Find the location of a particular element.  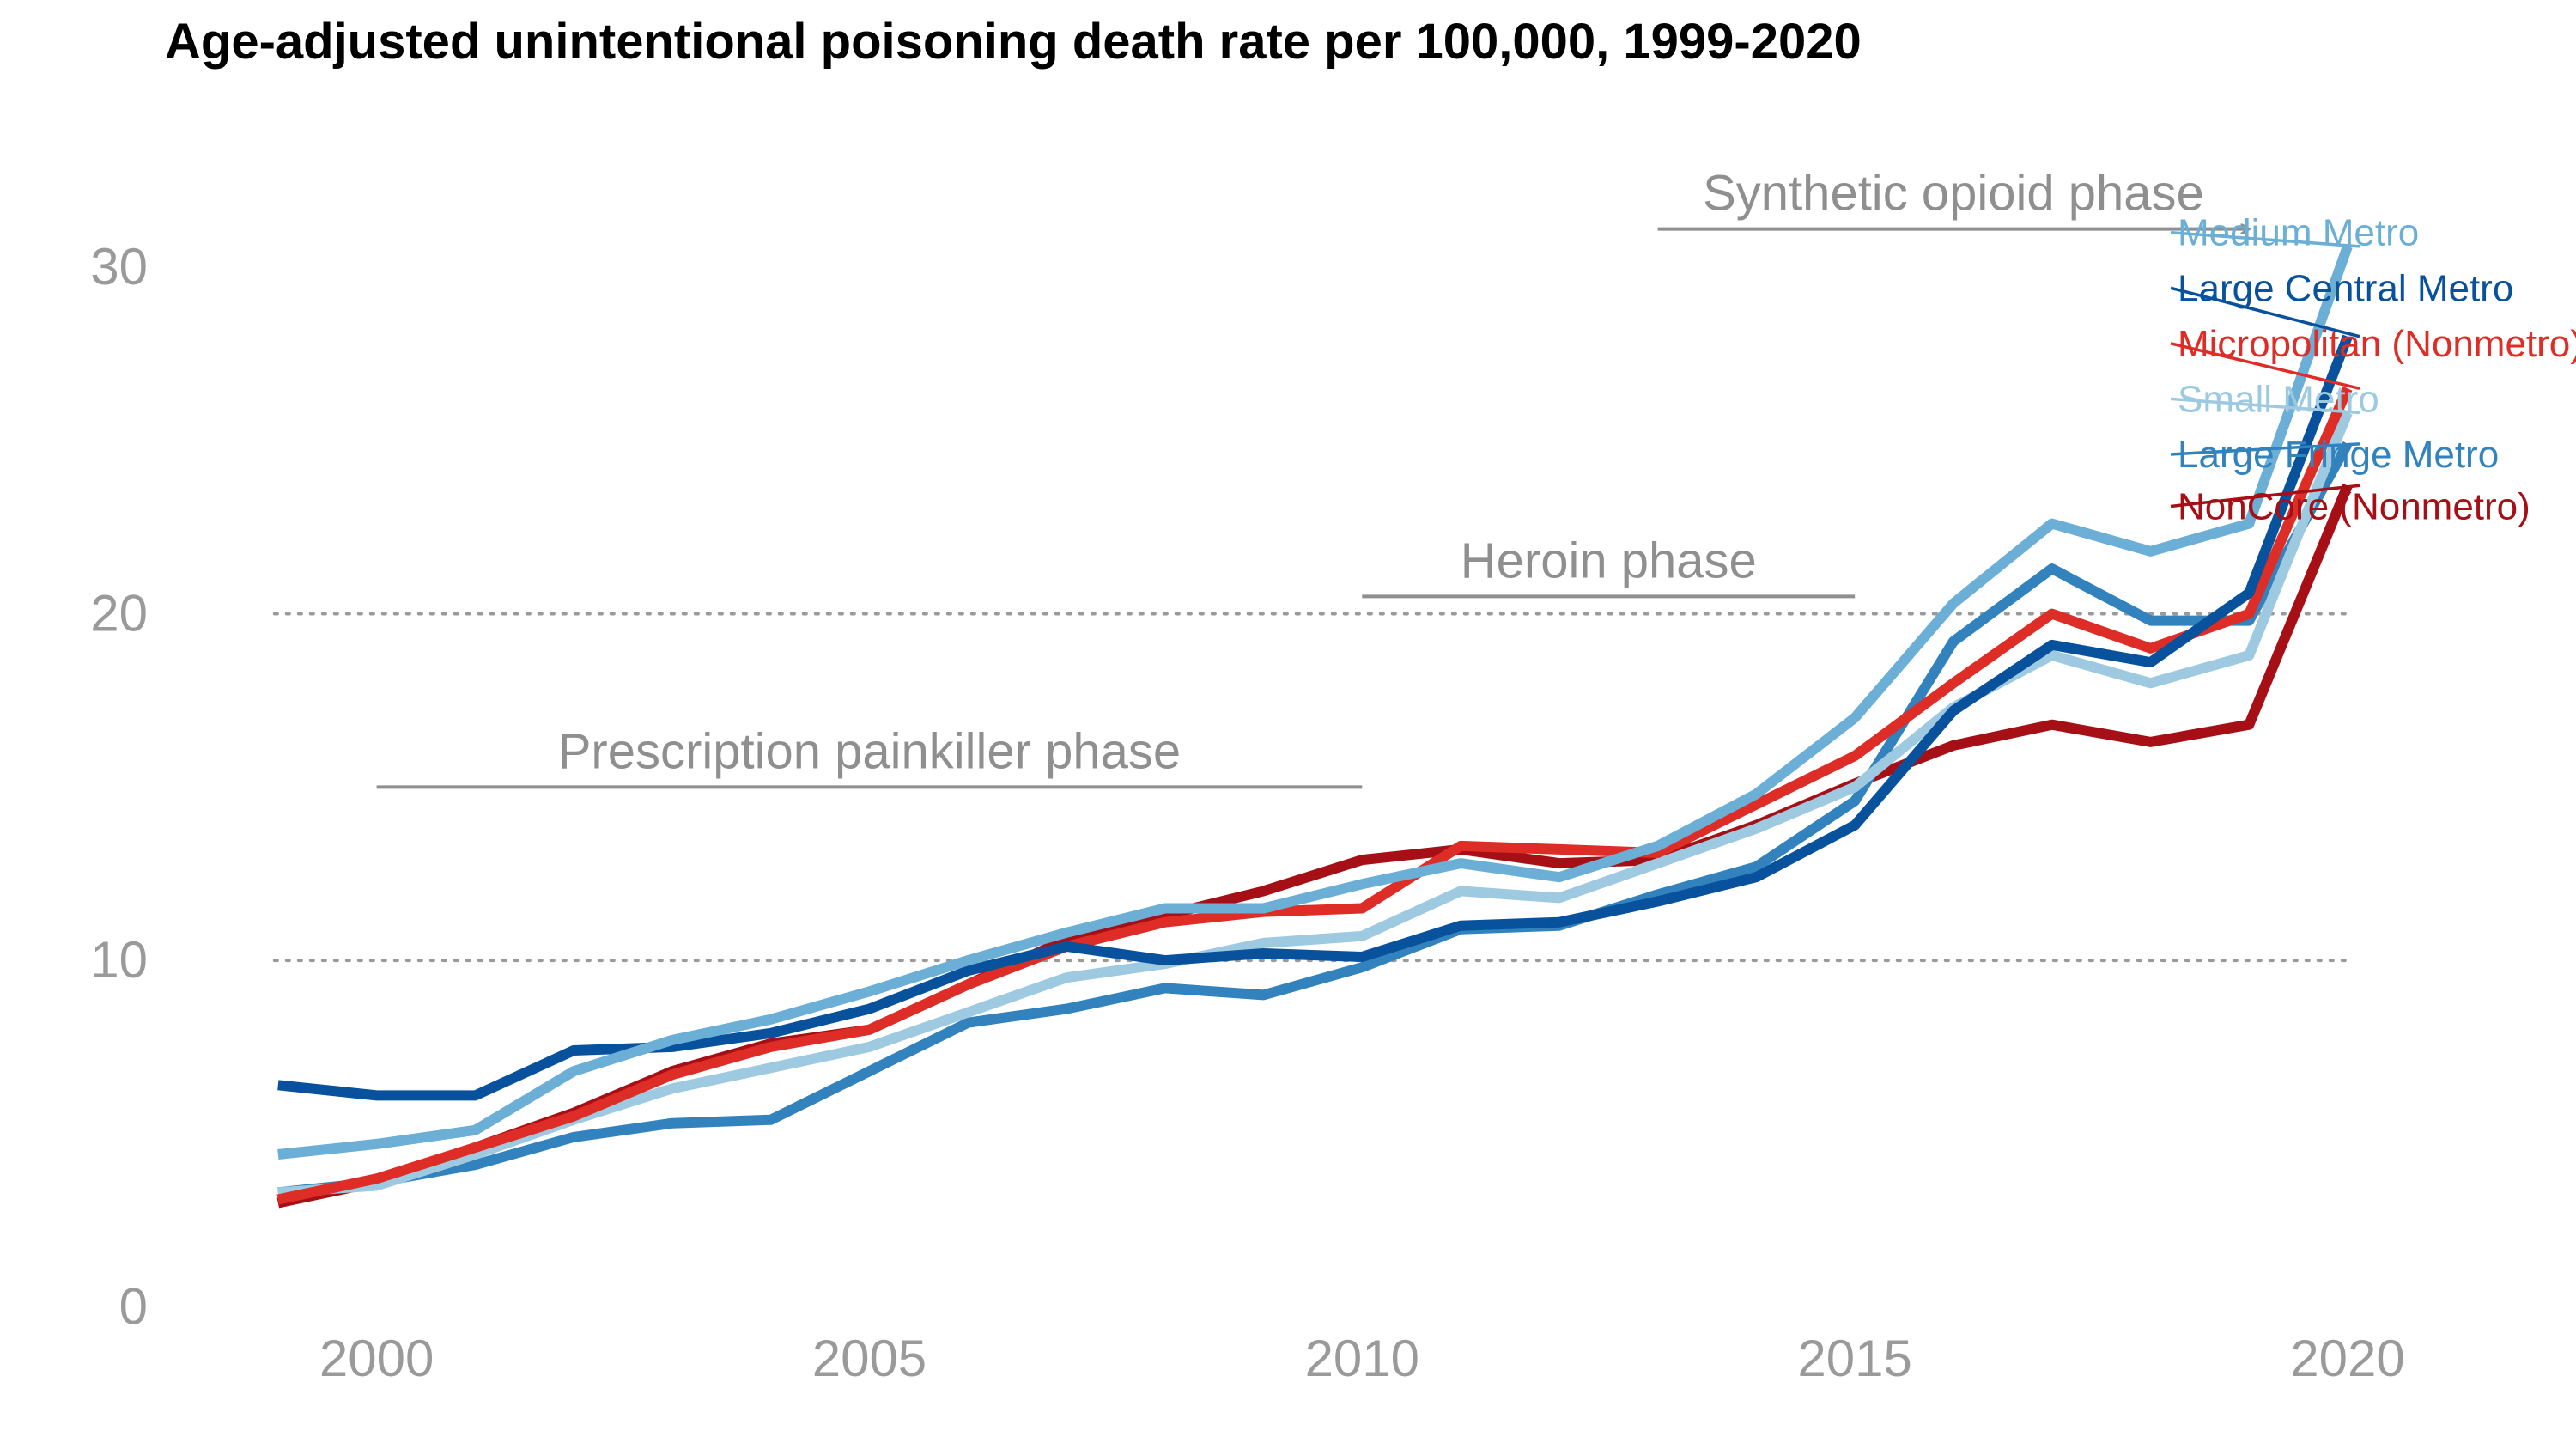

phase-label: Synthetic opioid phase is located at coordinates (1953, 194).